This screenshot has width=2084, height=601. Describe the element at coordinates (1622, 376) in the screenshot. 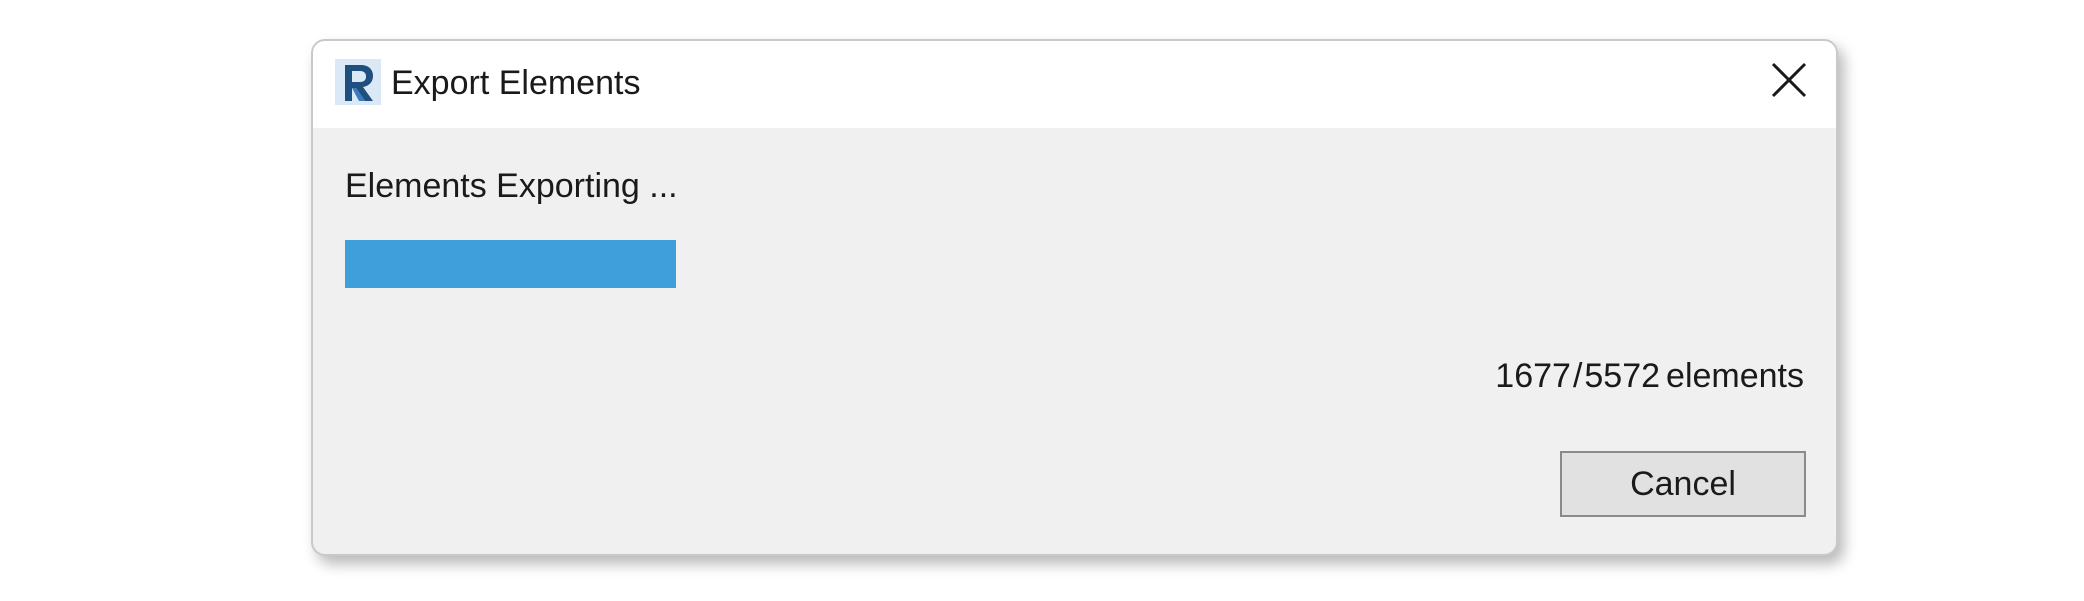

I see `counter-total: 5572` at that location.